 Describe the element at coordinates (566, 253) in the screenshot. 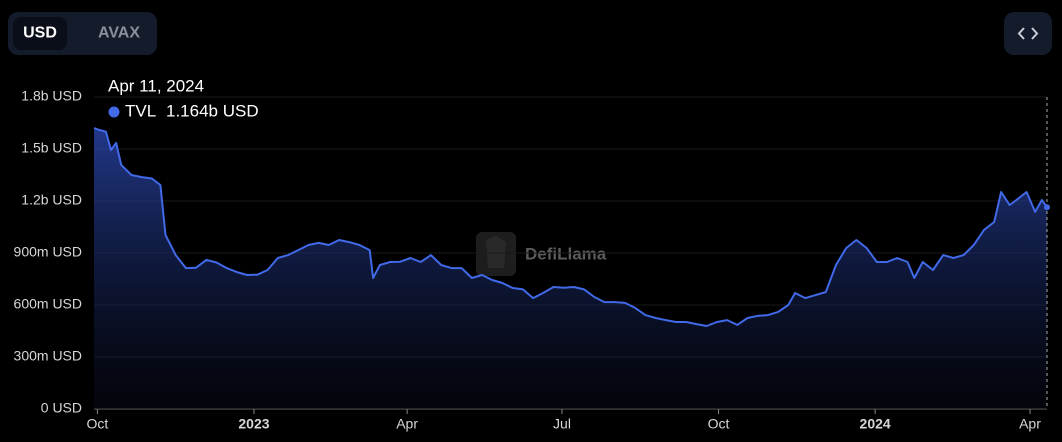

I see `watermark: DefiLlama` at that location.